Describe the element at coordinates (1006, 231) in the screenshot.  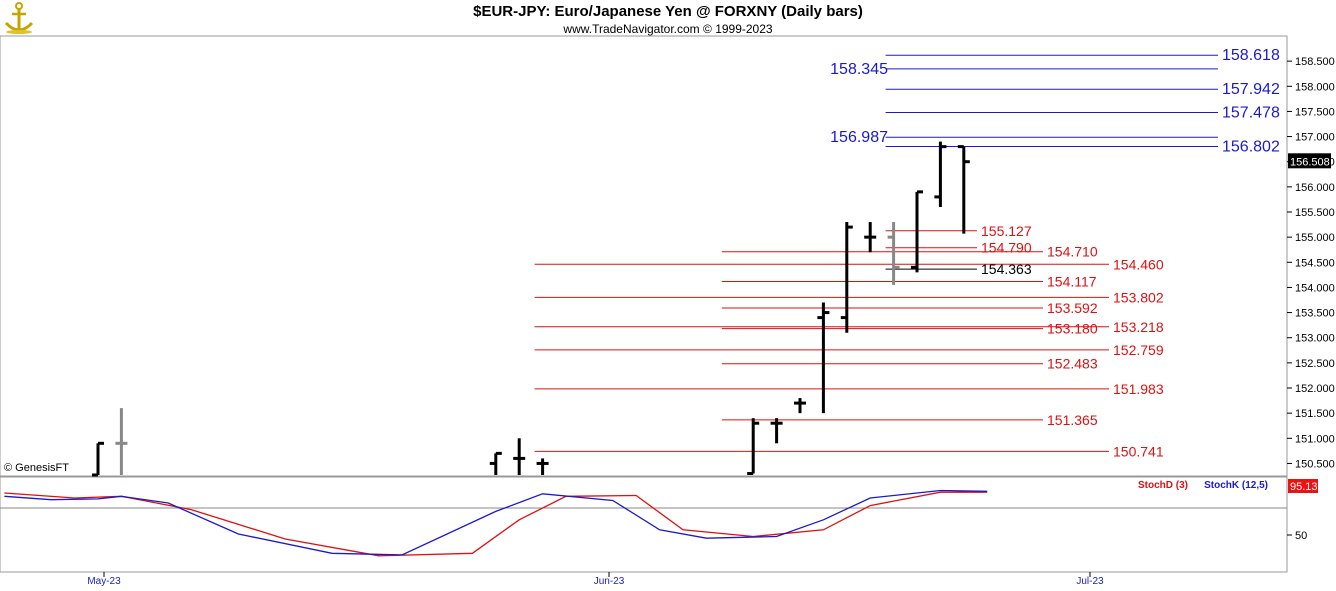
I see `level-label: 155.127` at that location.